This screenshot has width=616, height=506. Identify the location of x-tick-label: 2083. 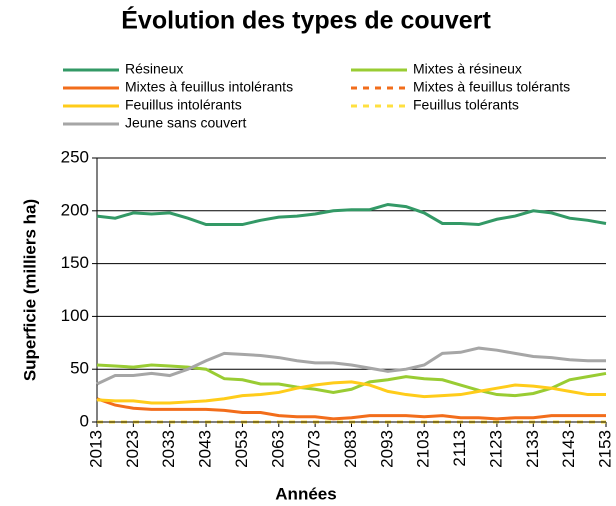
(350, 449).